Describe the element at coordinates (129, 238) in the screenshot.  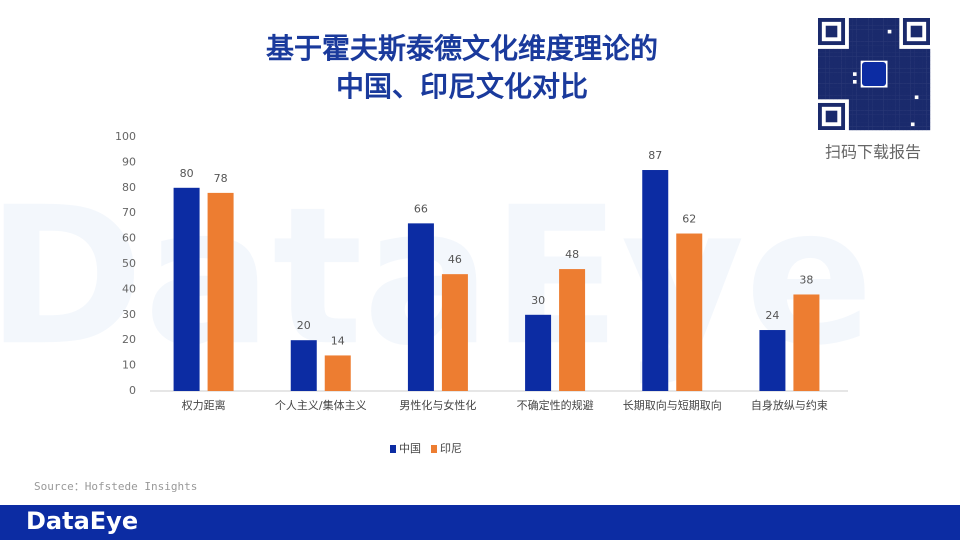
I see `y-tick-label: 60` at that location.